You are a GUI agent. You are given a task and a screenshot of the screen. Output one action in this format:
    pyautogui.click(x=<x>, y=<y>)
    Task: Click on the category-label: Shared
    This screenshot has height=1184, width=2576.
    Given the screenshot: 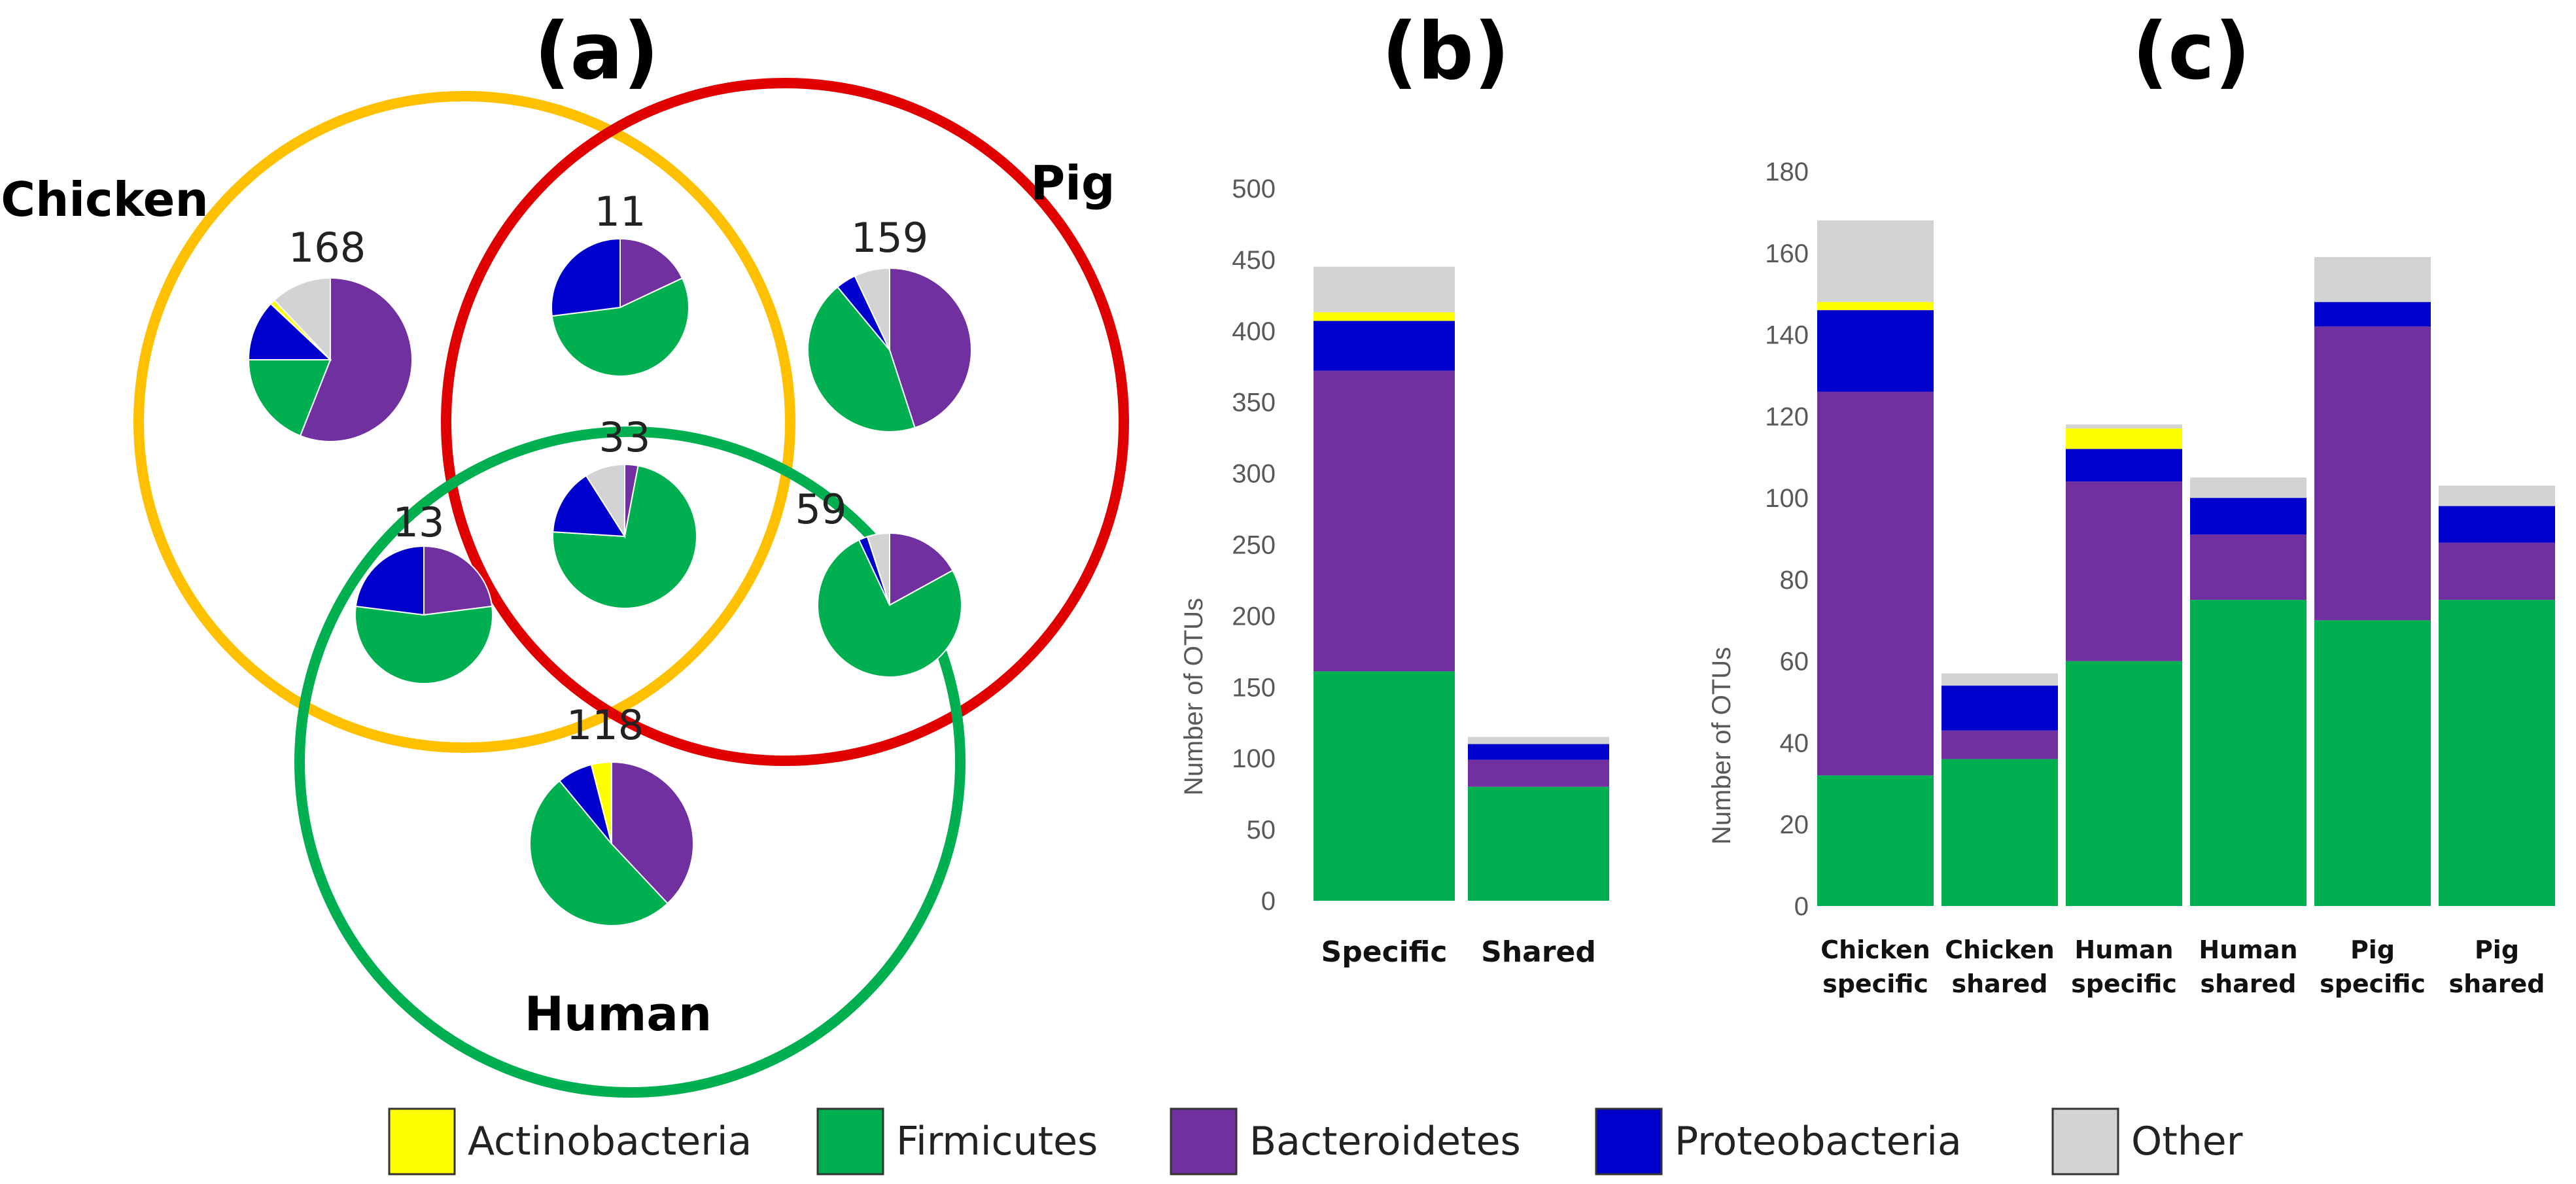 What is the action you would take?
    pyautogui.click(x=1538, y=952)
    